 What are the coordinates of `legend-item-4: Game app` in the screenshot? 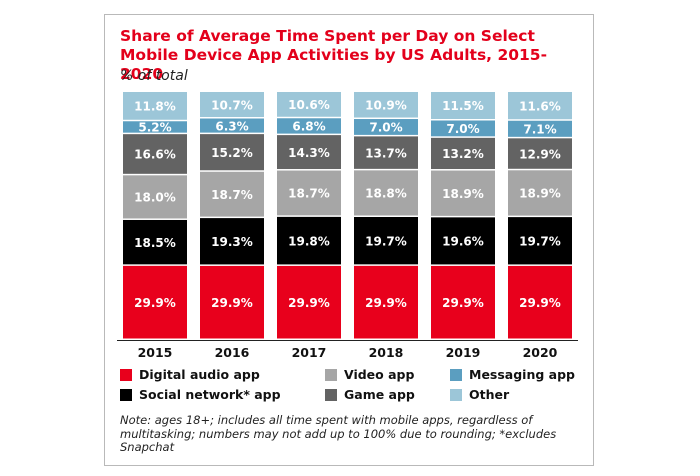 It's located at (370, 394).